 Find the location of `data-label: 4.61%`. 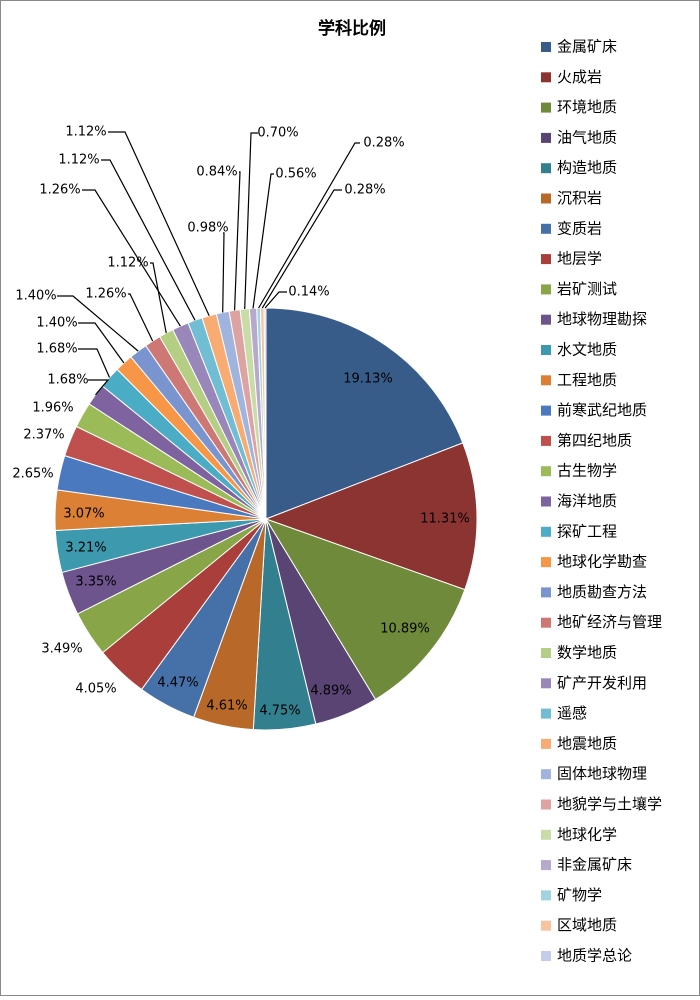

data-label: 4.61% is located at coordinates (226, 706).